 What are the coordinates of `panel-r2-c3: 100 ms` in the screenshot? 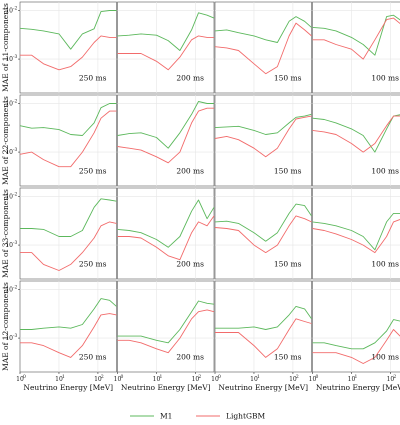 It's located at (356, 233).